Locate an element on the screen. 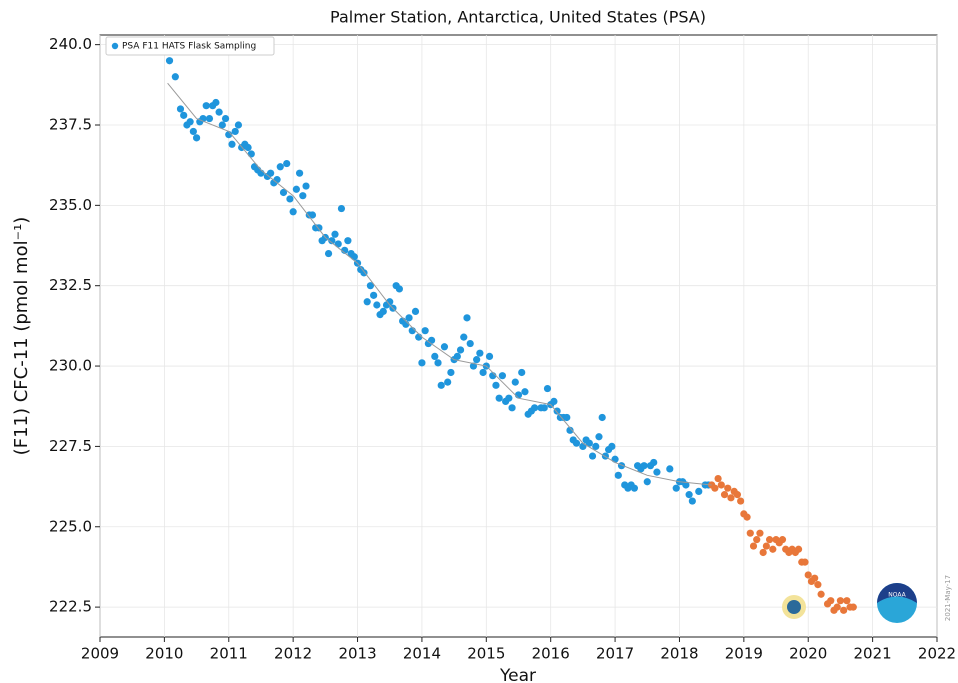  x-tick-label: 2011 is located at coordinates (229, 654).